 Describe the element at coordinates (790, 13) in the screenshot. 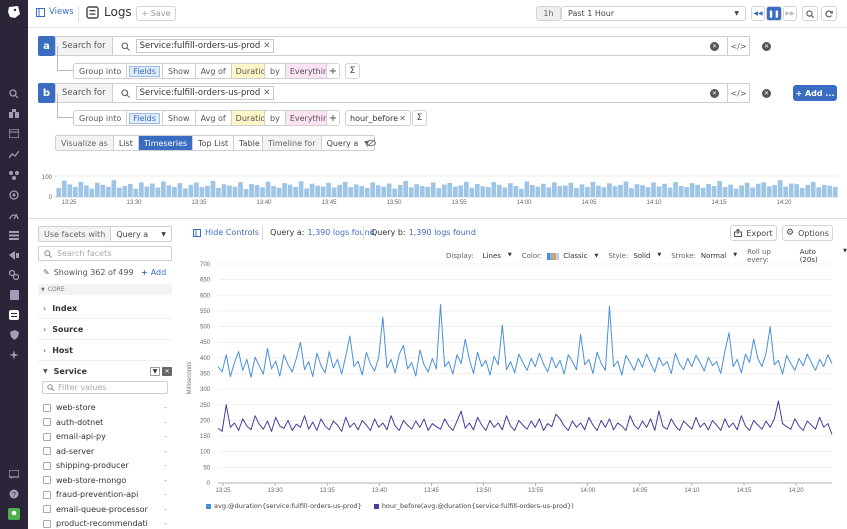

I see `step-forward-button: ▶▶` at that location.